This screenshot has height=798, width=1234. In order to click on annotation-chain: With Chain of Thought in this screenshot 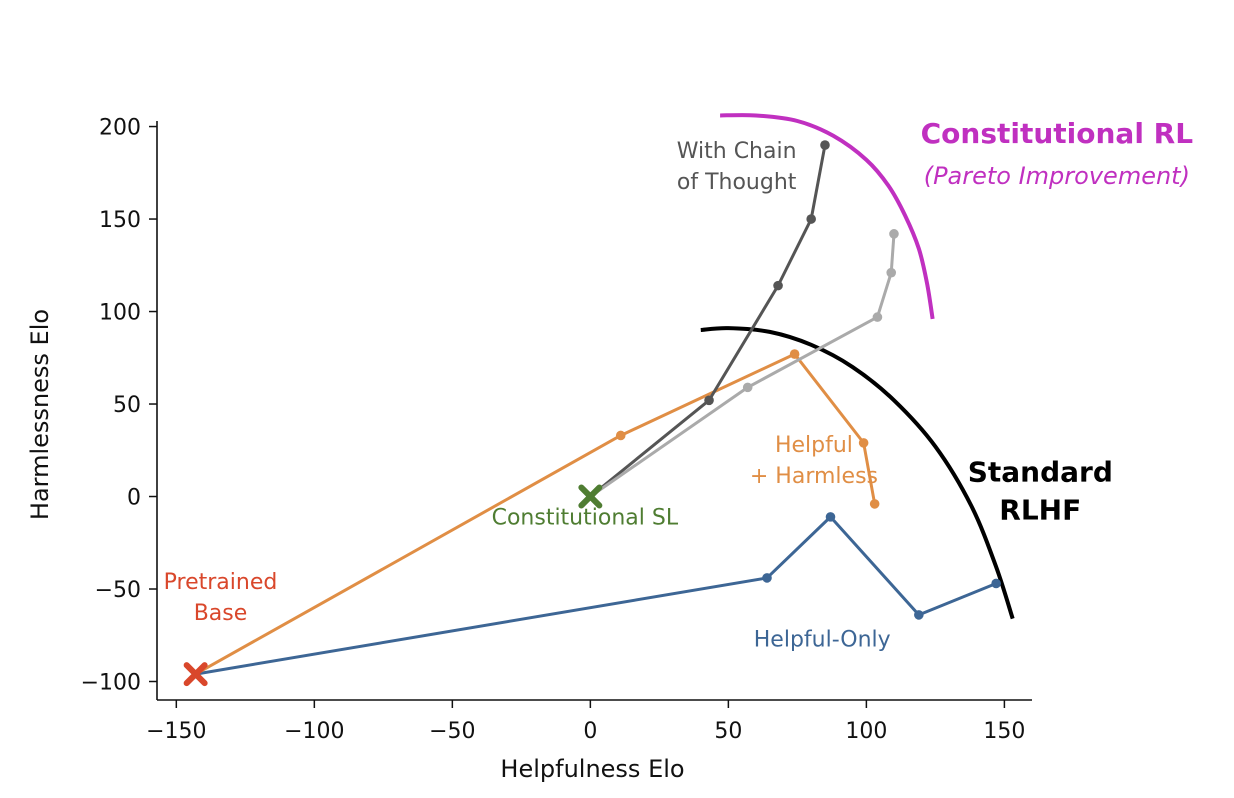, I will do `click(737, 167)`.